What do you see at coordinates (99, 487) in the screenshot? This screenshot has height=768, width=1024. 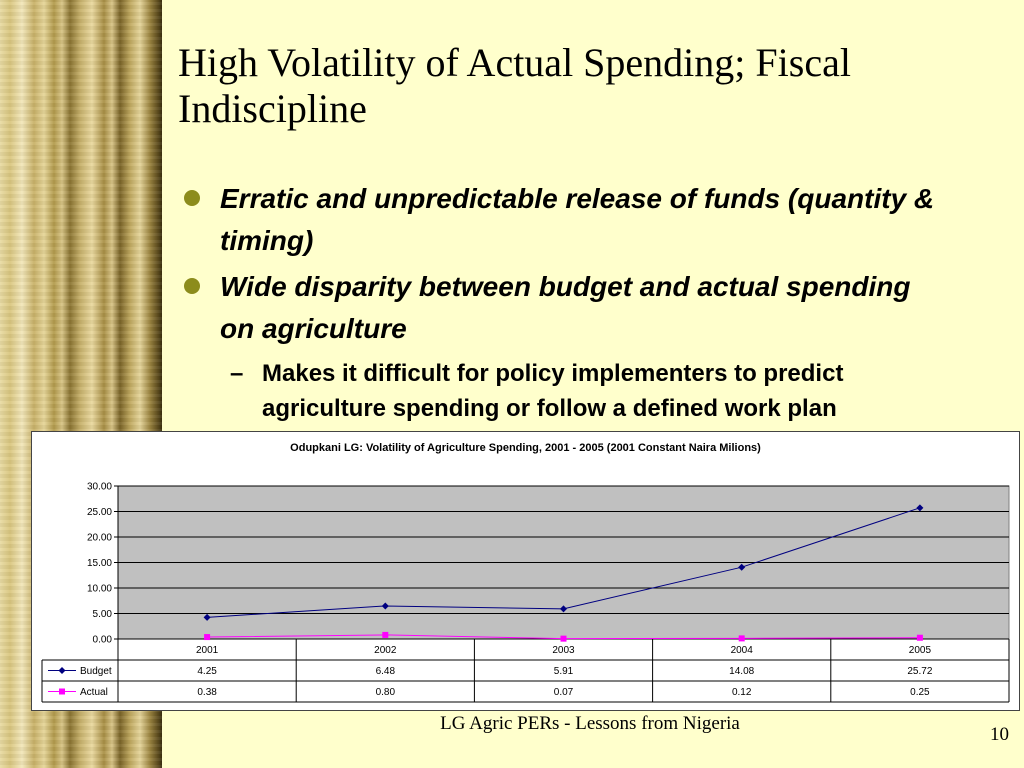 I see `y-tick-label: 30.00` at bounding box center [99, 487].